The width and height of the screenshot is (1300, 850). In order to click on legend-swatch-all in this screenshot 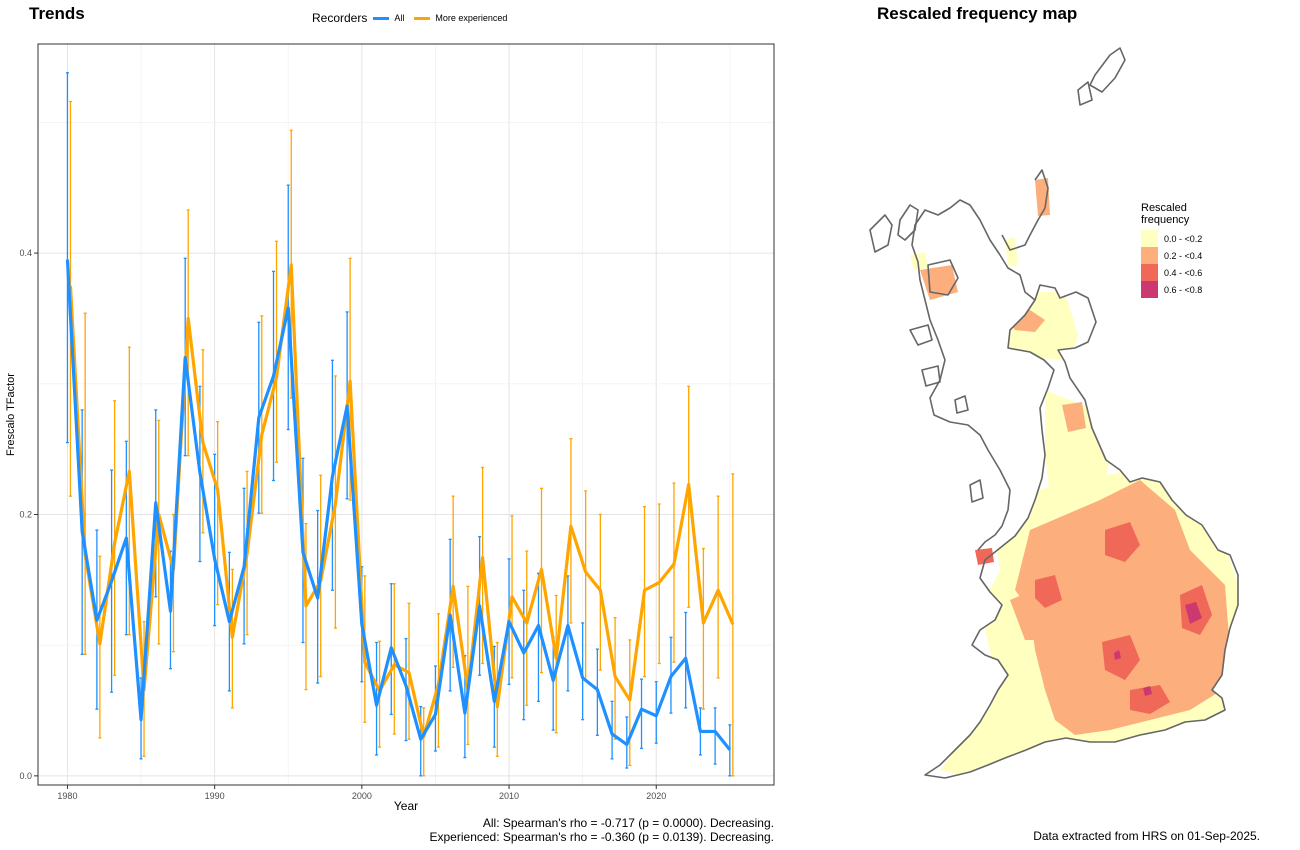, I will do `click(381, 18)`.